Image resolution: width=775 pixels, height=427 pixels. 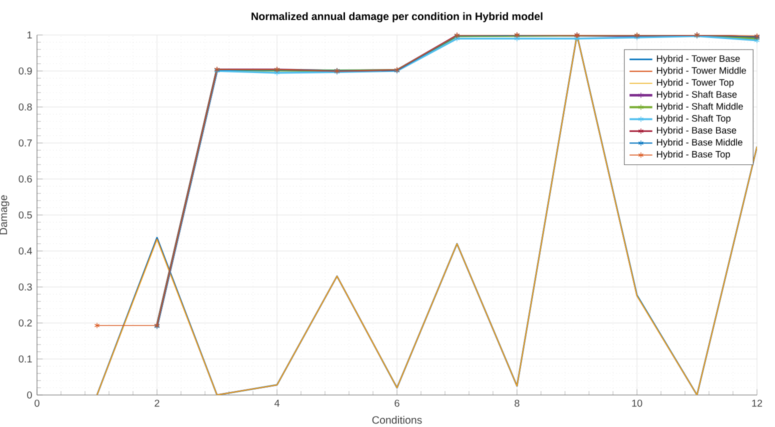 I want to click on x-tick-label: 6, so click(x=397, y=403).